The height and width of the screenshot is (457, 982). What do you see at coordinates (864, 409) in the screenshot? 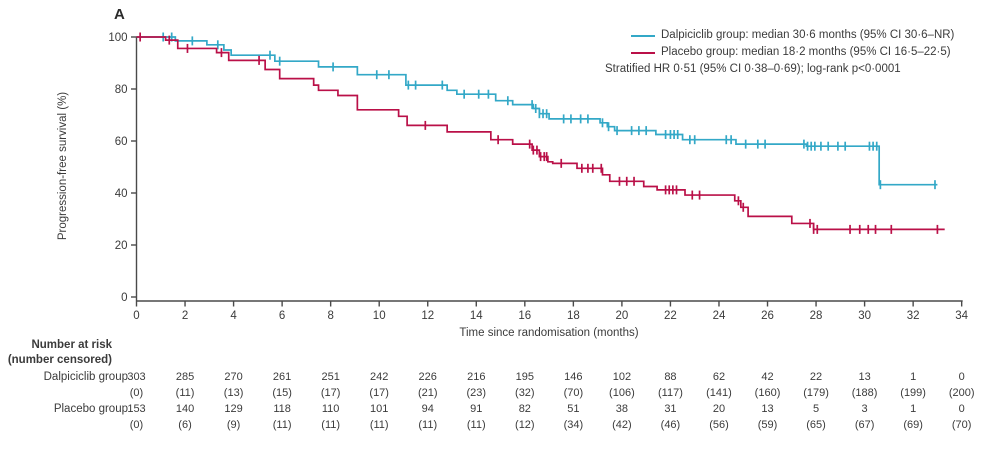
I see `risk-count-cell: 3` at bounding box center [864, 409].